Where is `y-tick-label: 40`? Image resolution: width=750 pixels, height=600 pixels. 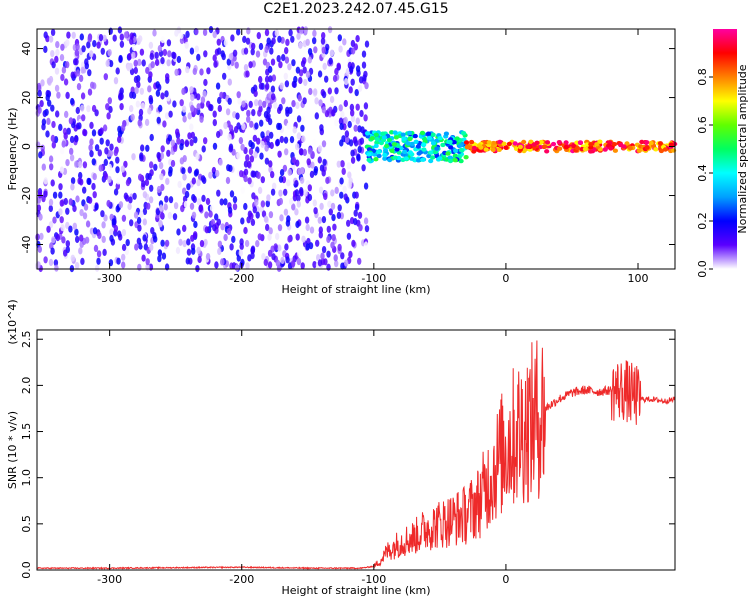
y-tick-label: 40 is located at coordinates (26, 49).